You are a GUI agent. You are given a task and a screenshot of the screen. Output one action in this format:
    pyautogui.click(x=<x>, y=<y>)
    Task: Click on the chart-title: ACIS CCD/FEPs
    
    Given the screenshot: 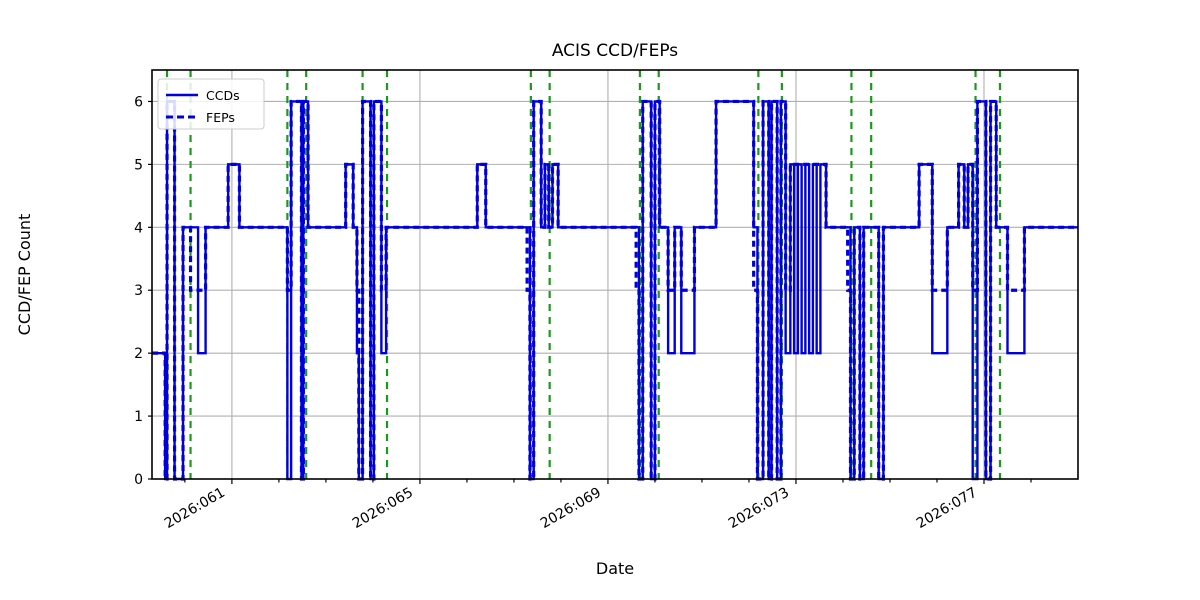 What is the action you would take?
    pyautogui.click(x=615, y=51)
    